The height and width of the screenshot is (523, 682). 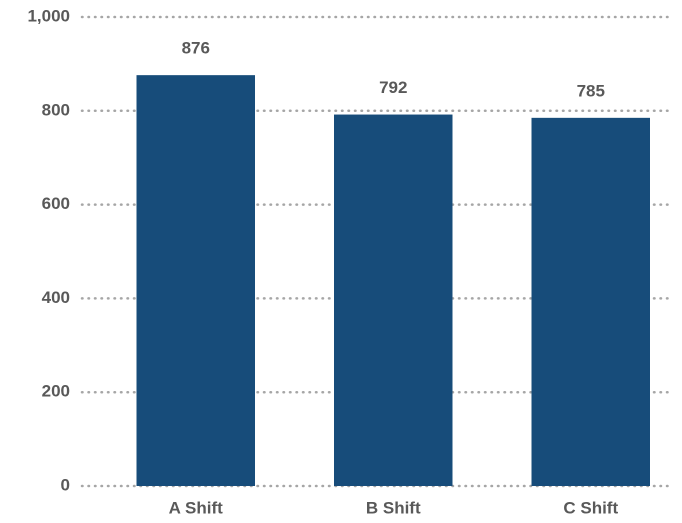 What do you see at coordinates (591, 90) in the screenshot?
I see `value-label: 785` at bounding box center [591, 90].